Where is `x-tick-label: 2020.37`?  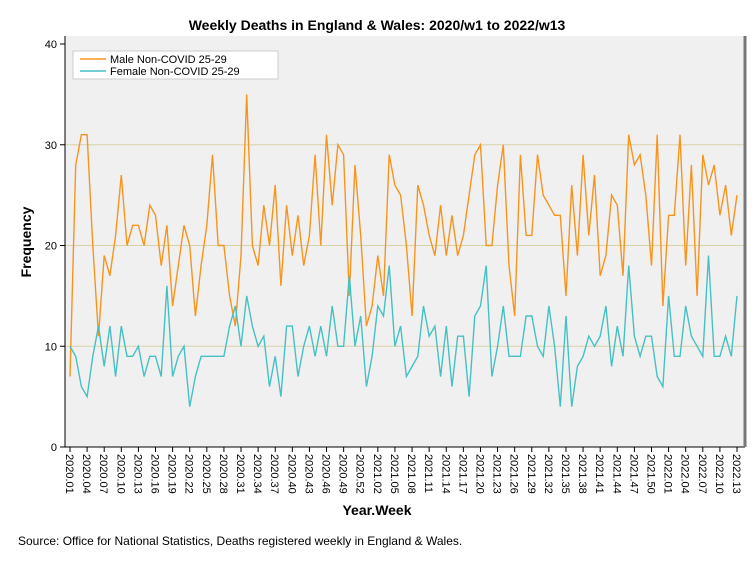
x-tick-label: 2020.37 is located at coordinates (274, 474).